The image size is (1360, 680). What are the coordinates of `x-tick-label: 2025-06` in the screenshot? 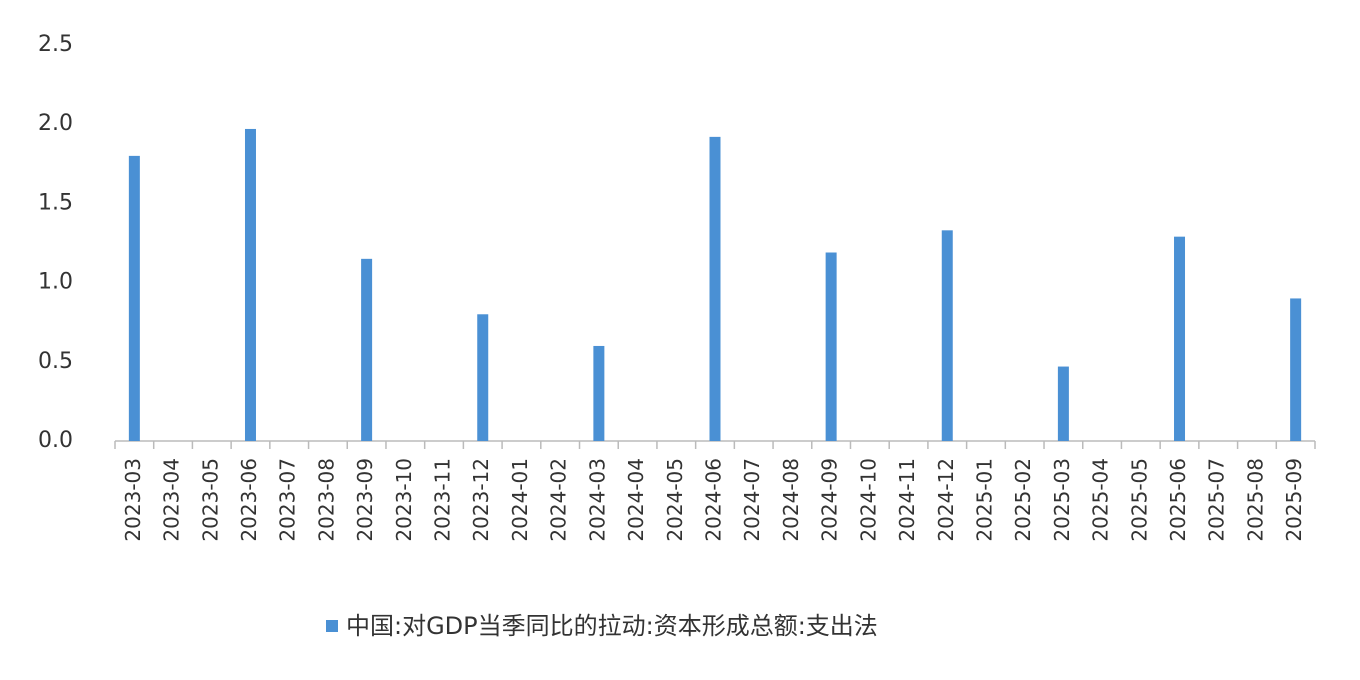 It's located at (1178, 500).